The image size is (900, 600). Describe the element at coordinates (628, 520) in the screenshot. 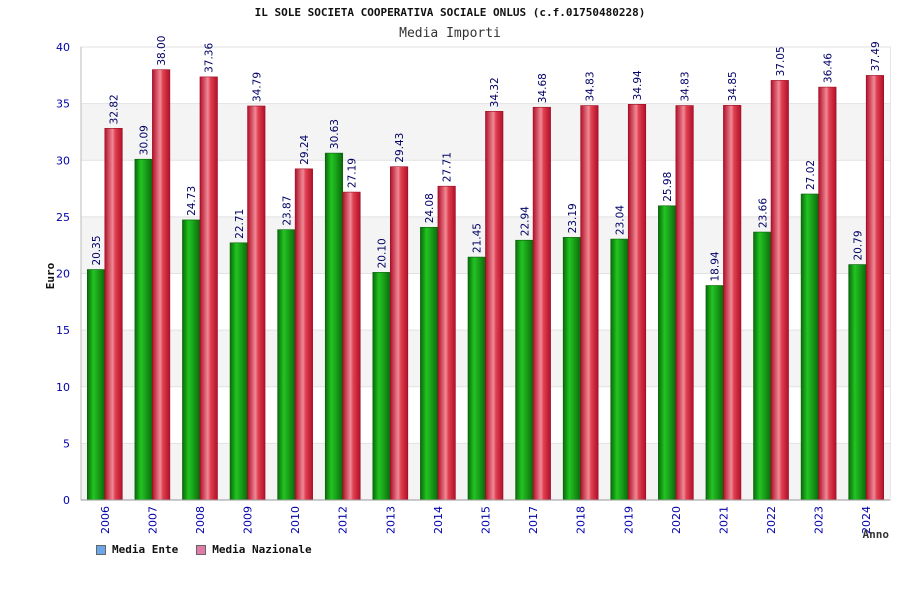

I see `x-tick-label: 2019` at that location.